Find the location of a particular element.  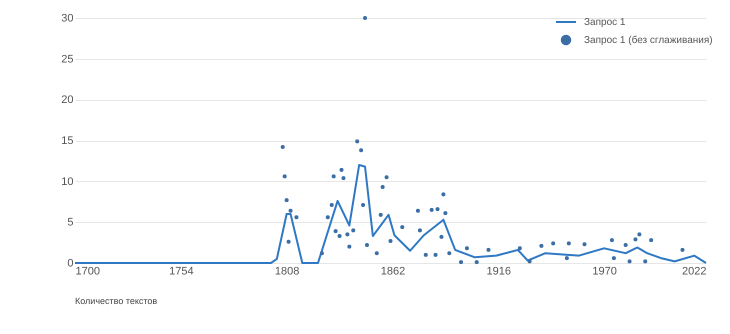

x-tick-label: 1754 is located at coordinates (181, 272).